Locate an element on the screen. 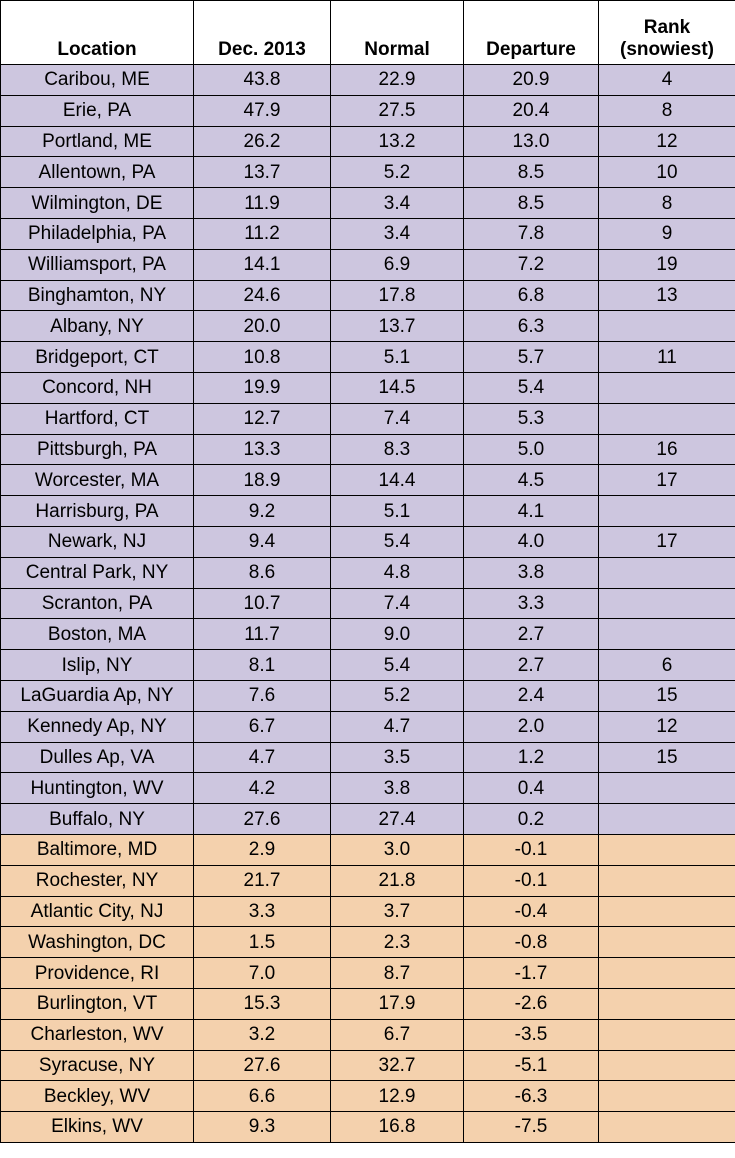 This screenshot has width=735, height=1158. table-row: Huntington, WV 4.2 3.8 0.4 is located at coordinates (367, 788).